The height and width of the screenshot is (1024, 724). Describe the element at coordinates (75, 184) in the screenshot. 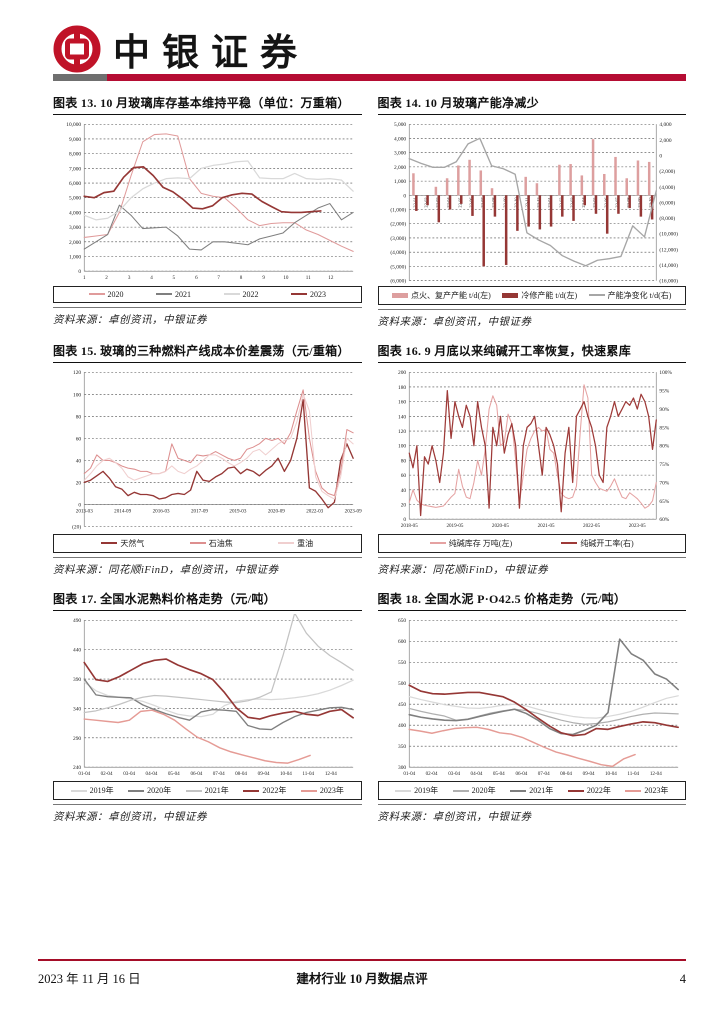

I see `svg-text: 6,000` at that location.